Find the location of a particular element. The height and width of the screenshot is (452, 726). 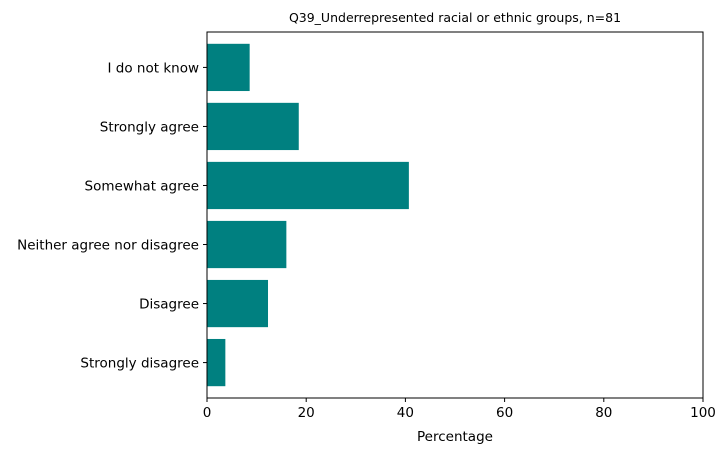

x-tick-label: 0 is located at coordinates (207, 413).